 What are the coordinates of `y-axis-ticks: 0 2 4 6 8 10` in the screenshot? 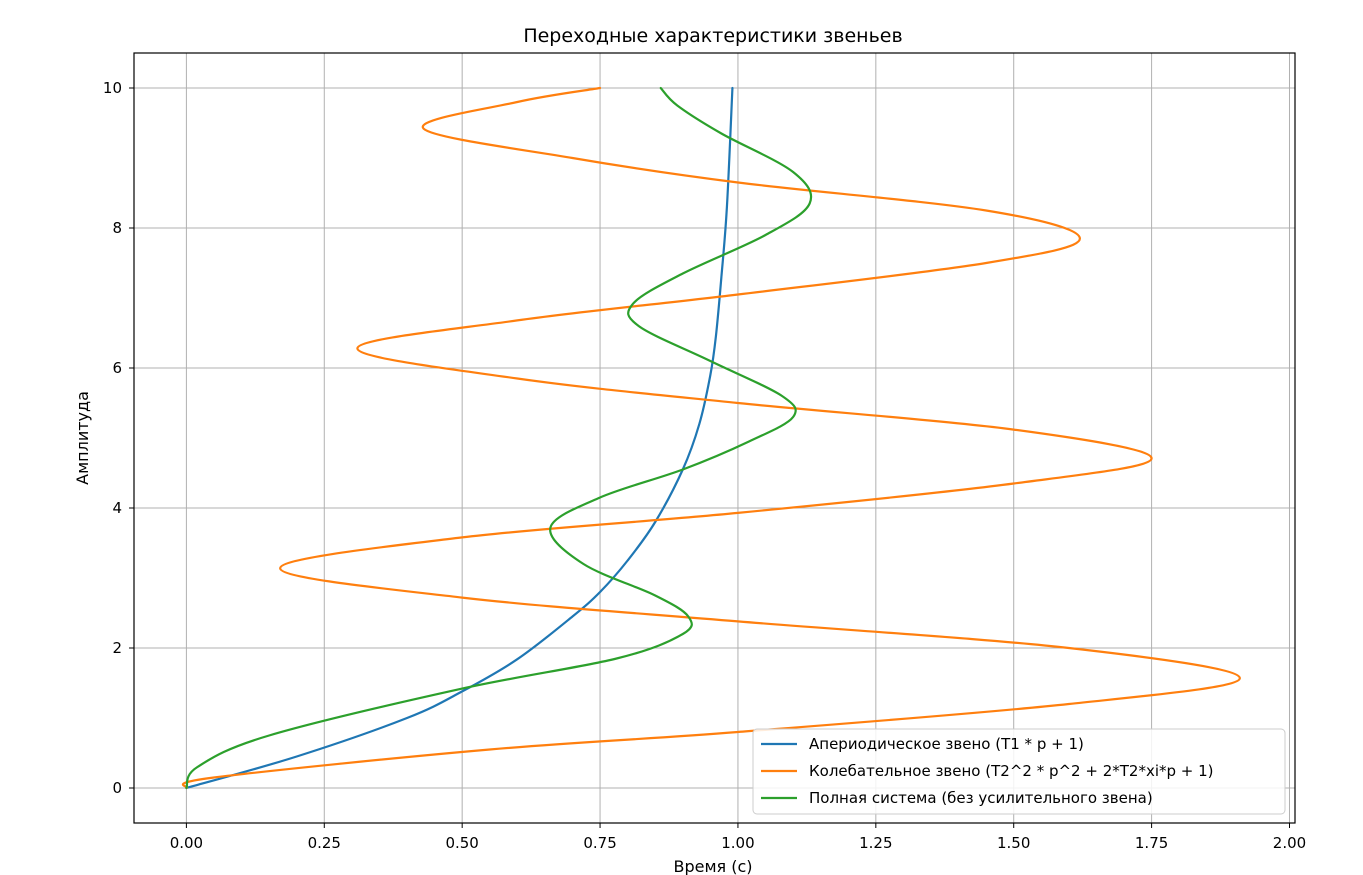 It's located at (118, 438).